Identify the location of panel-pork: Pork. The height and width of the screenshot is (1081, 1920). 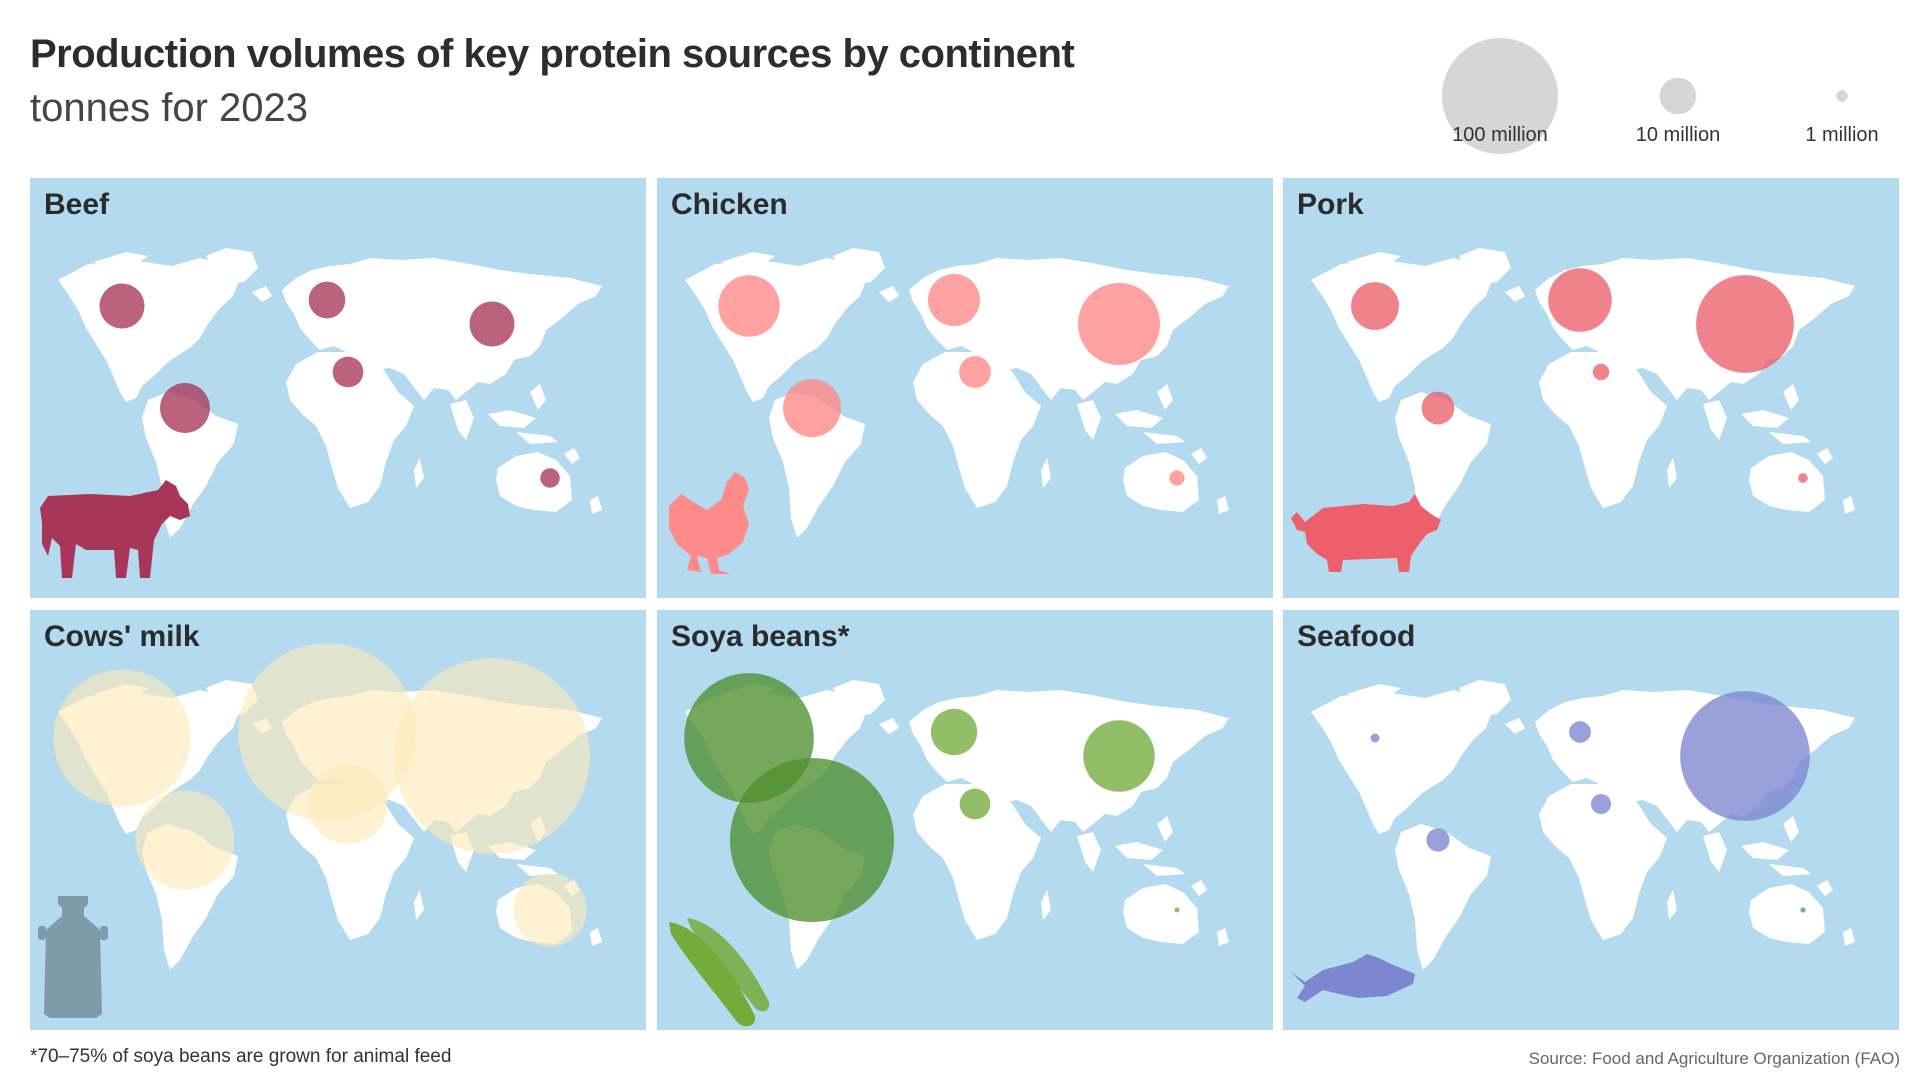
(1591, 388).